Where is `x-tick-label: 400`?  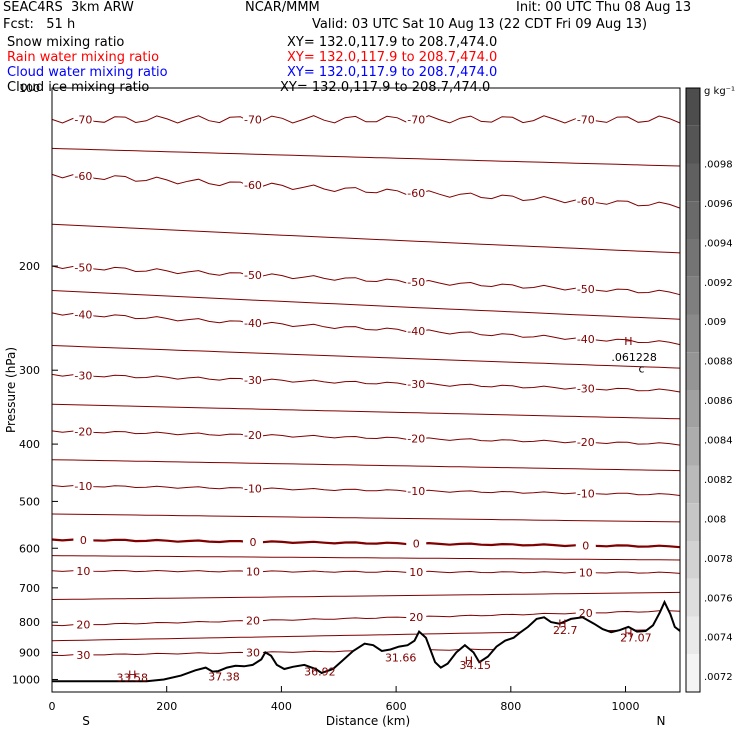 x-tick-label: 400 is located at coordinates (281, 706).